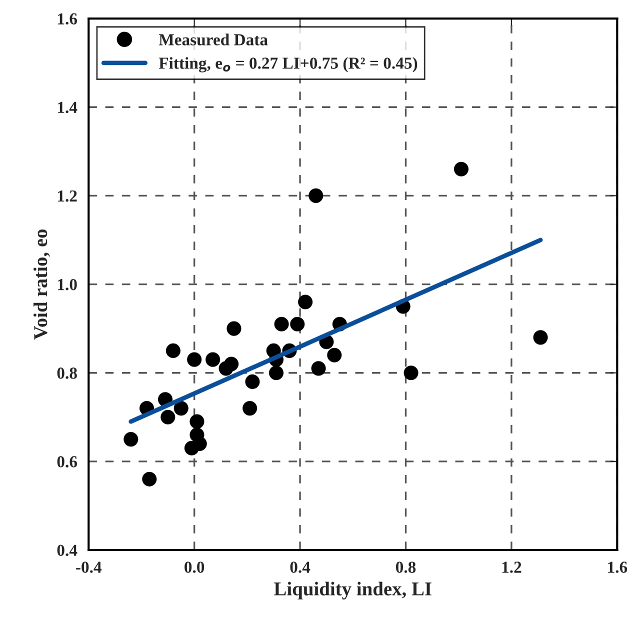  I want to click on legend-label: Fitting, e$_{o}$ = 0.27 LI+0.75 (R² = 0.45), so click(288, 64).